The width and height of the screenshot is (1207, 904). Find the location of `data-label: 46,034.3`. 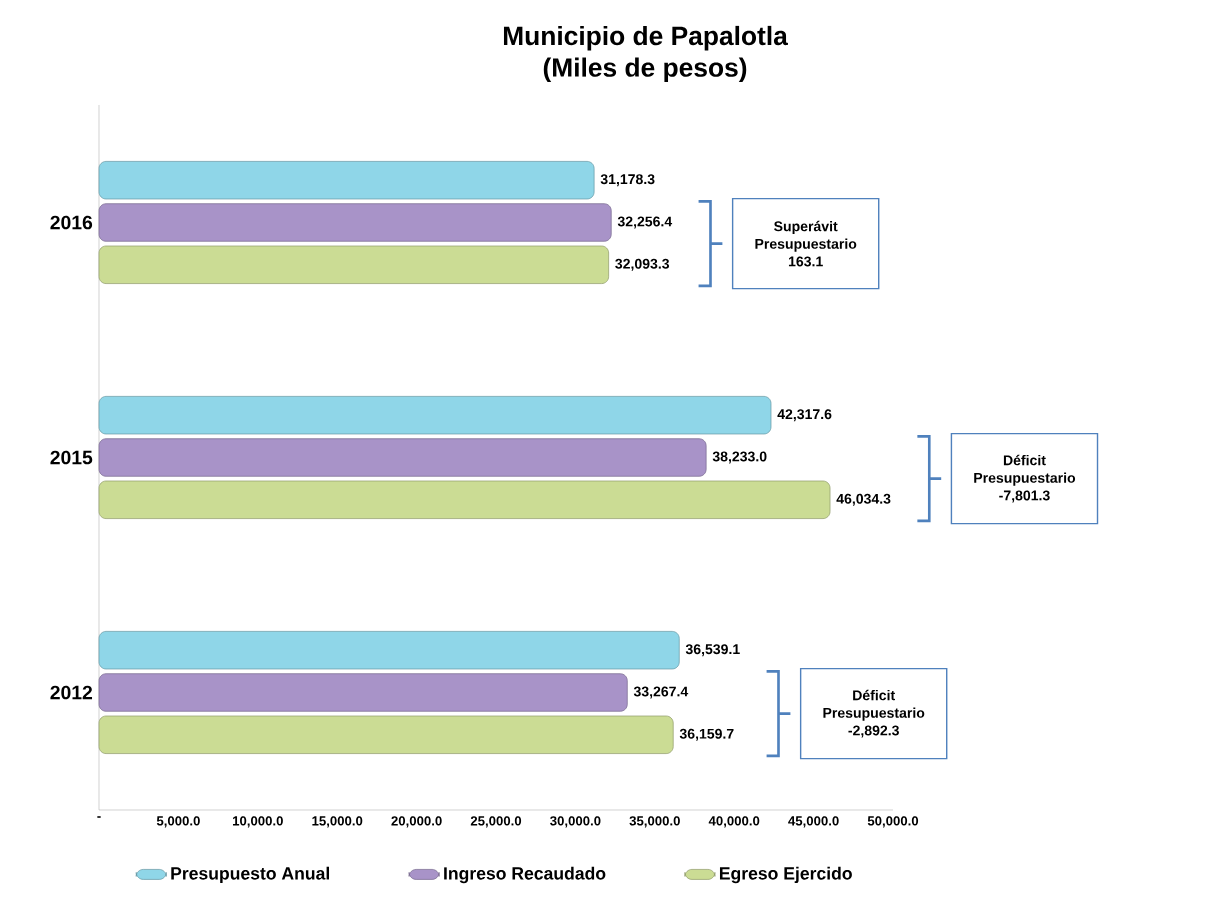

data-label: 46,034.3 is located at coordinates (863, 499).